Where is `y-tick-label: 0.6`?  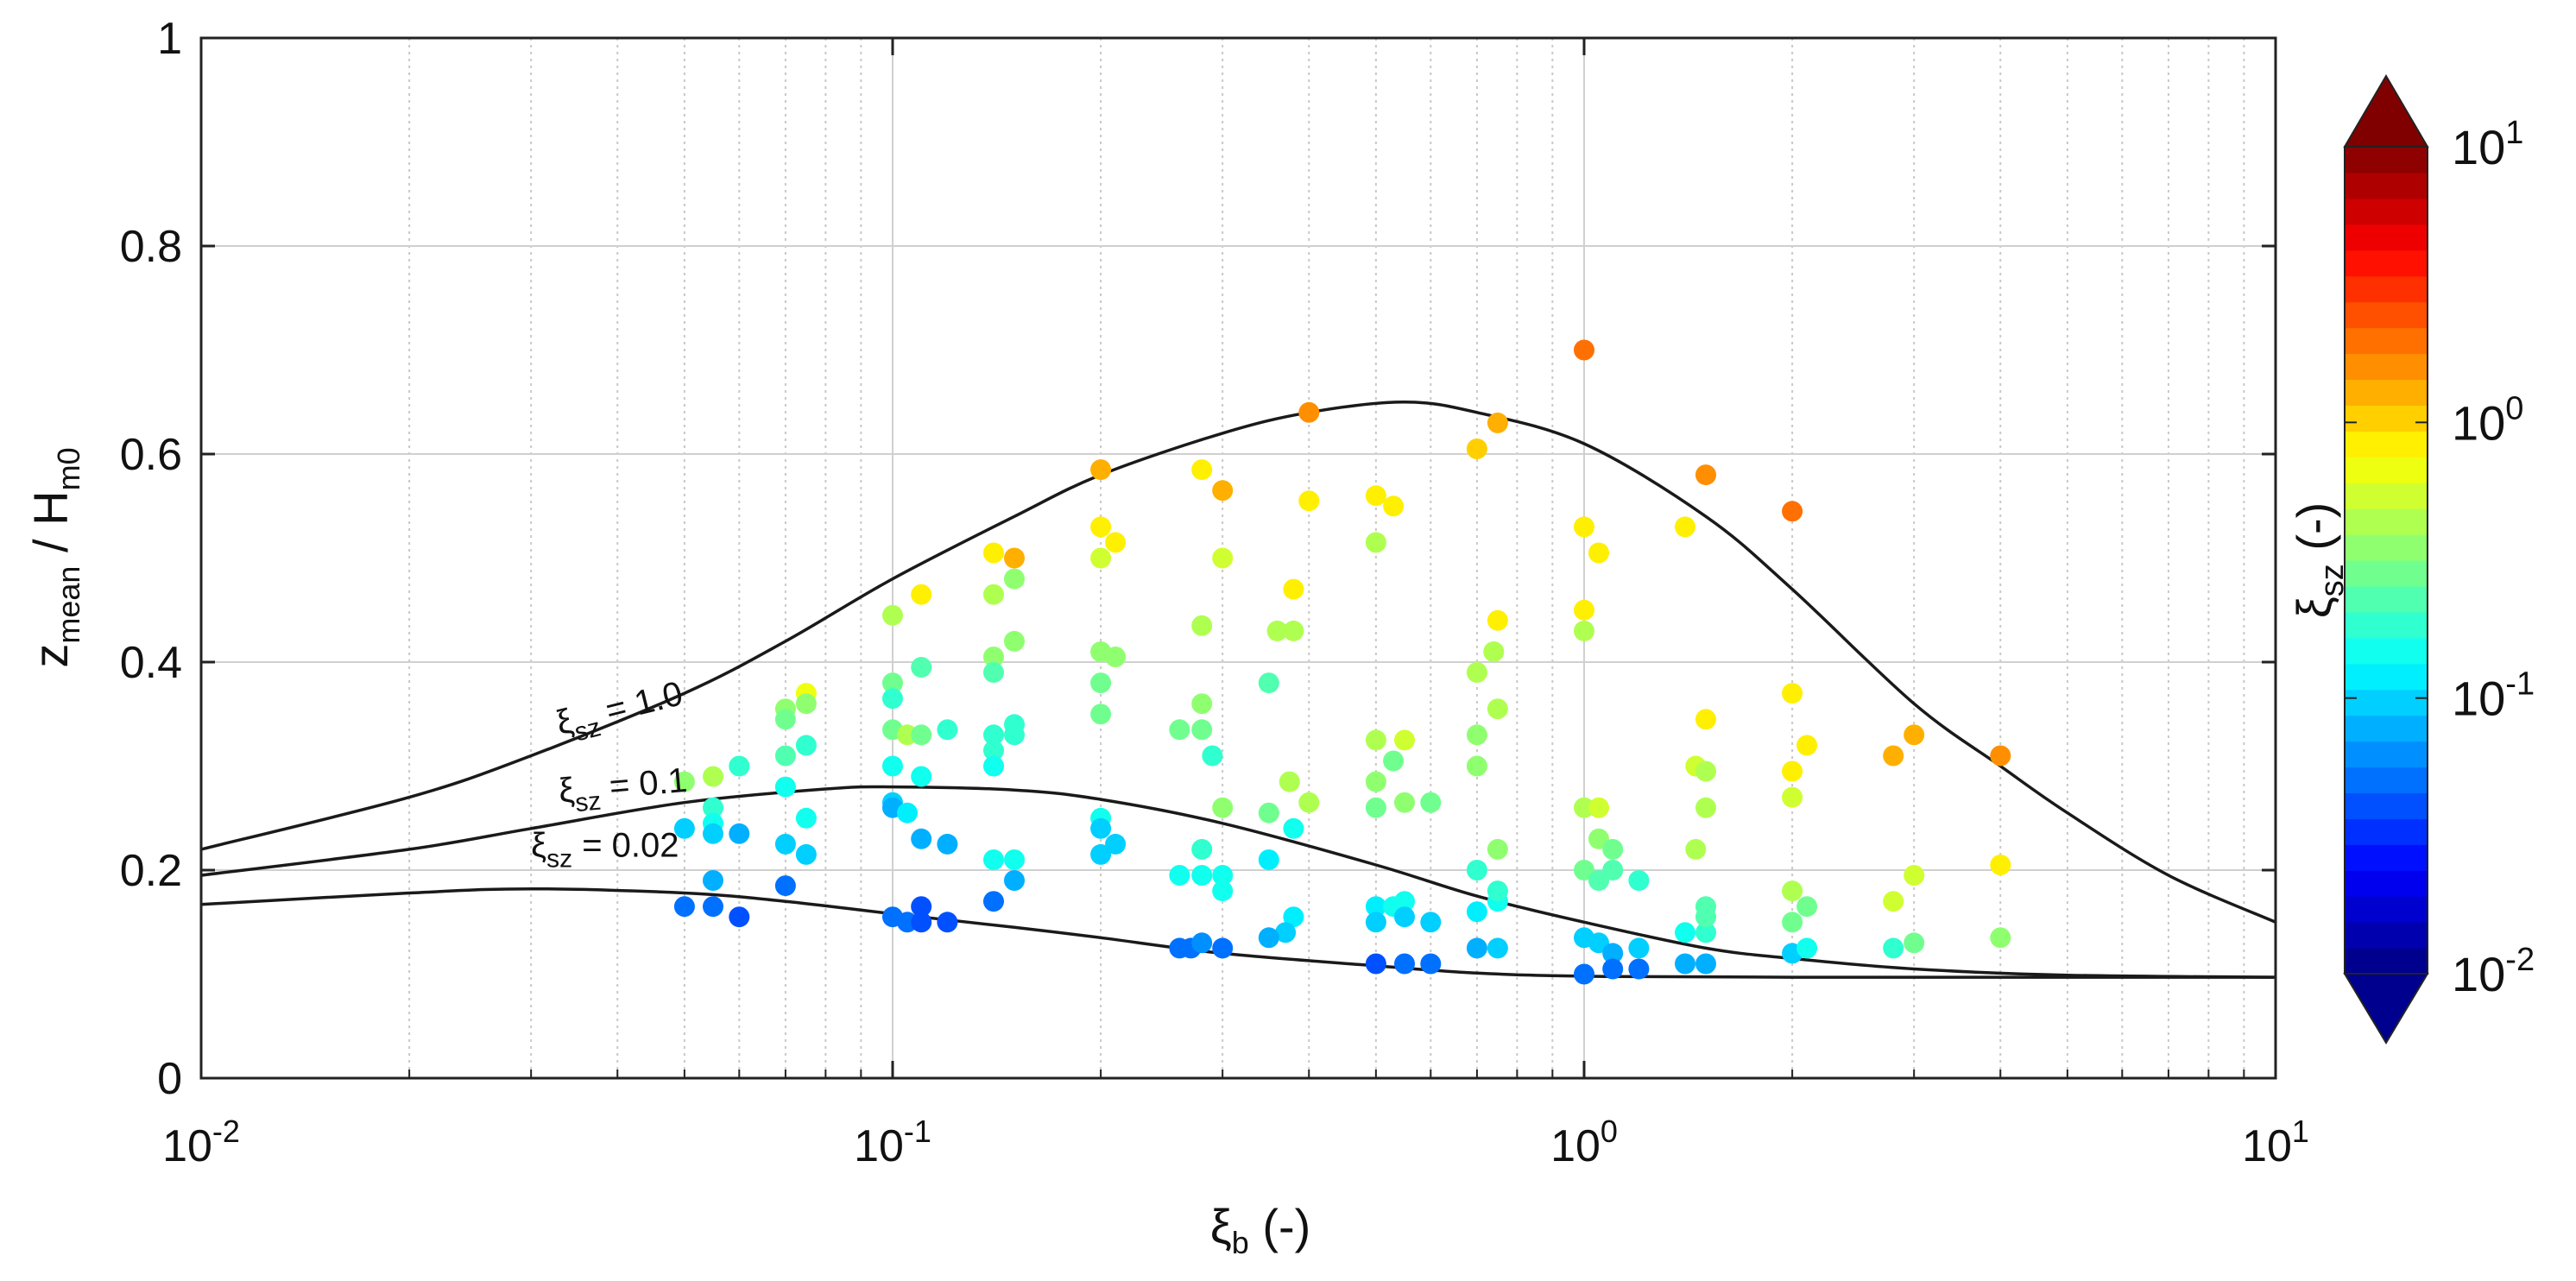
y-tick-label: 0.6 is located at coordinates (151, 455).